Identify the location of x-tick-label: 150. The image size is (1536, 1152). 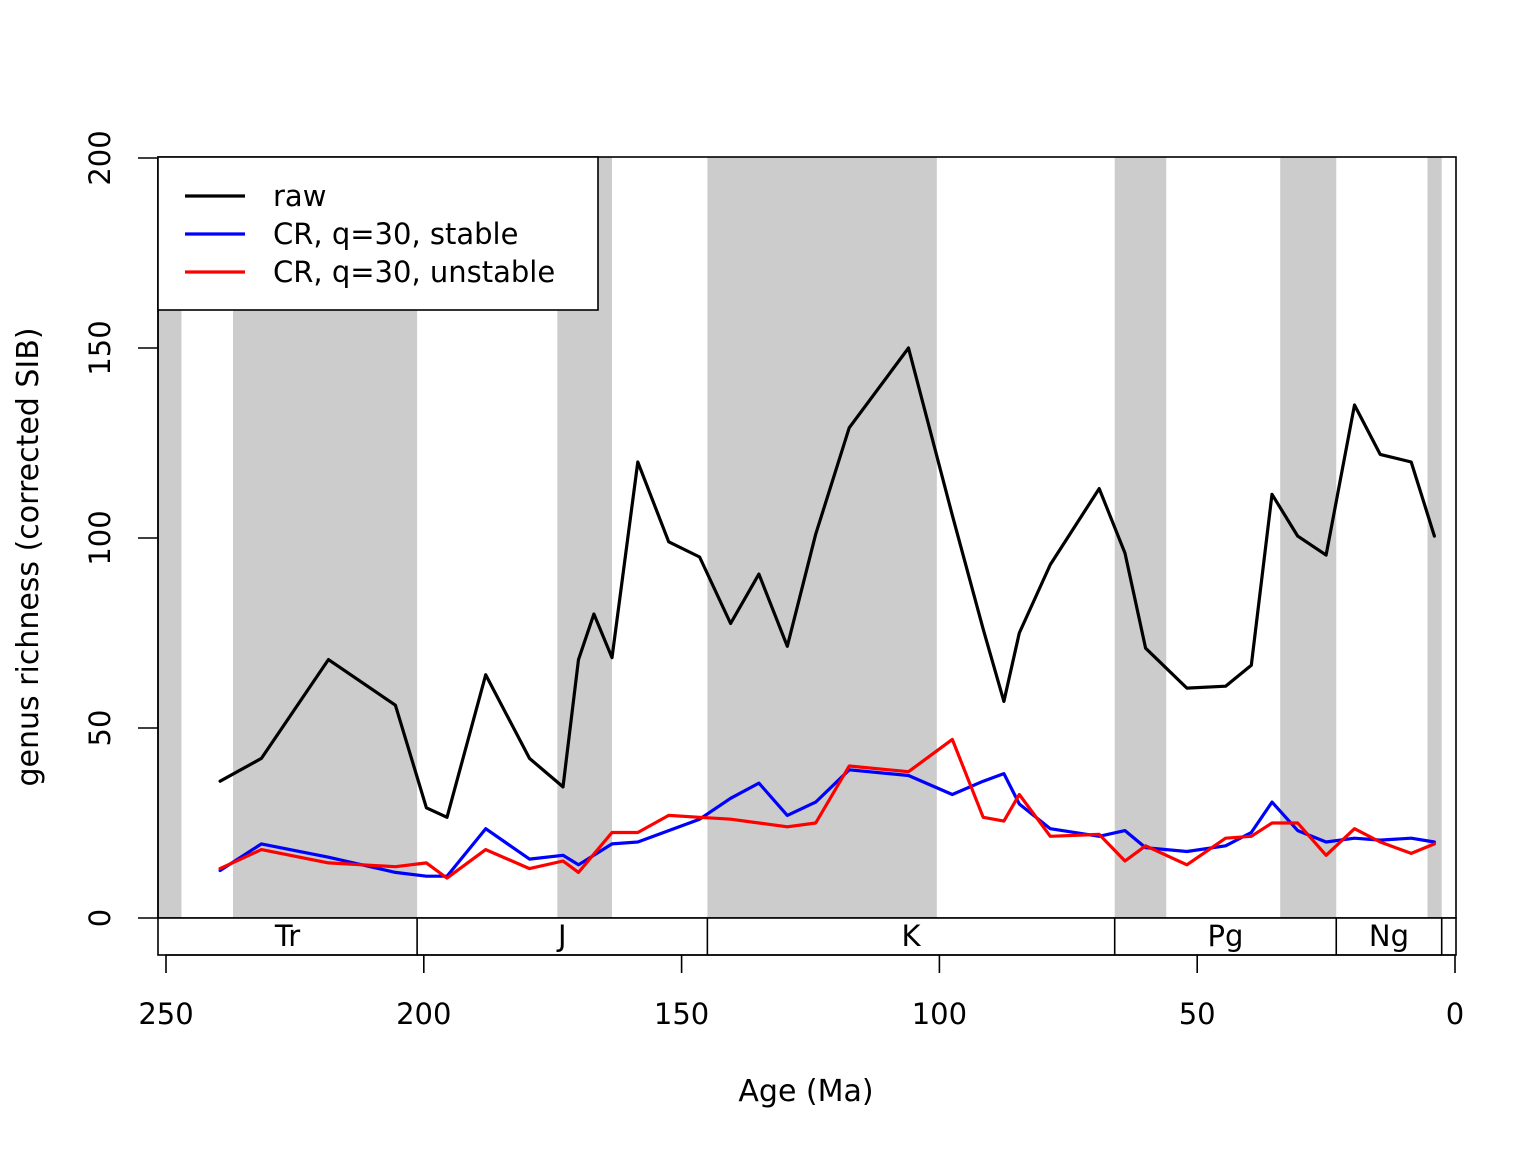
(681, 1014).